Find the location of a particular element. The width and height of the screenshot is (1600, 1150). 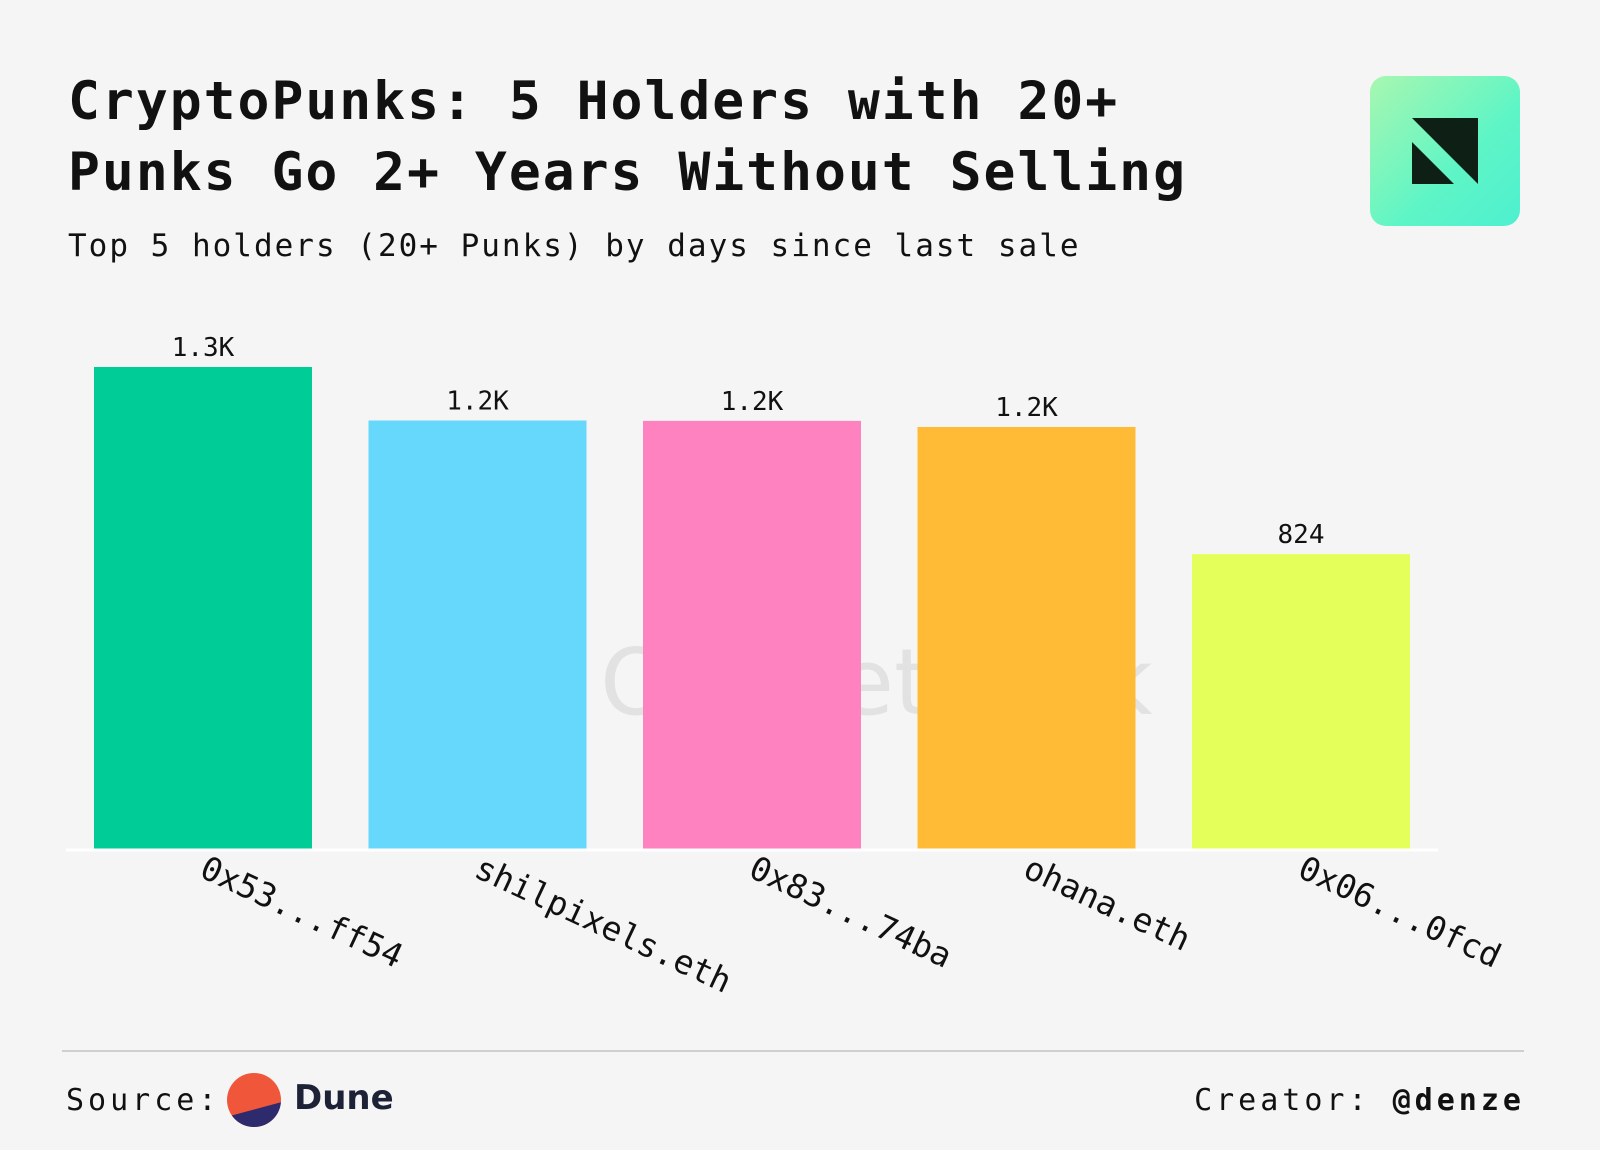

data-label-2: 1.2K is located at coordinates (477, 402).